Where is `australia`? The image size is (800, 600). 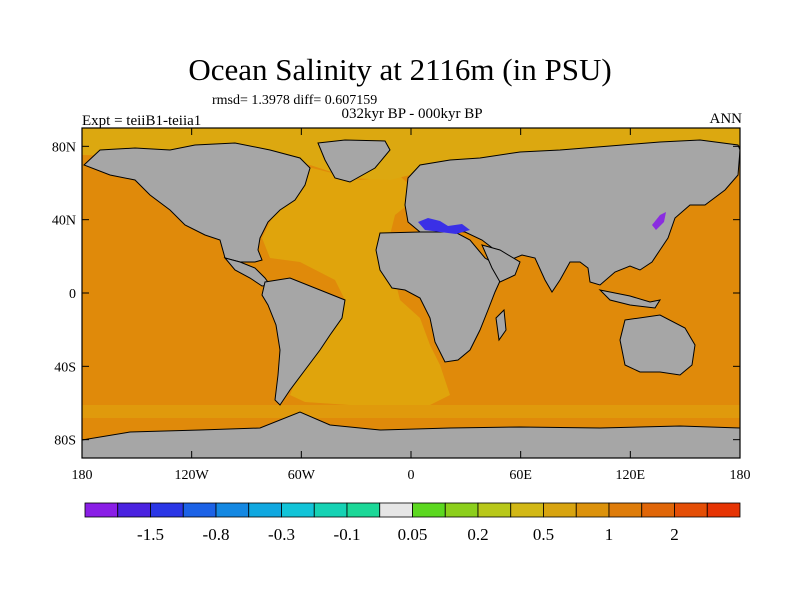
australia is located at coordinates (657, 345).